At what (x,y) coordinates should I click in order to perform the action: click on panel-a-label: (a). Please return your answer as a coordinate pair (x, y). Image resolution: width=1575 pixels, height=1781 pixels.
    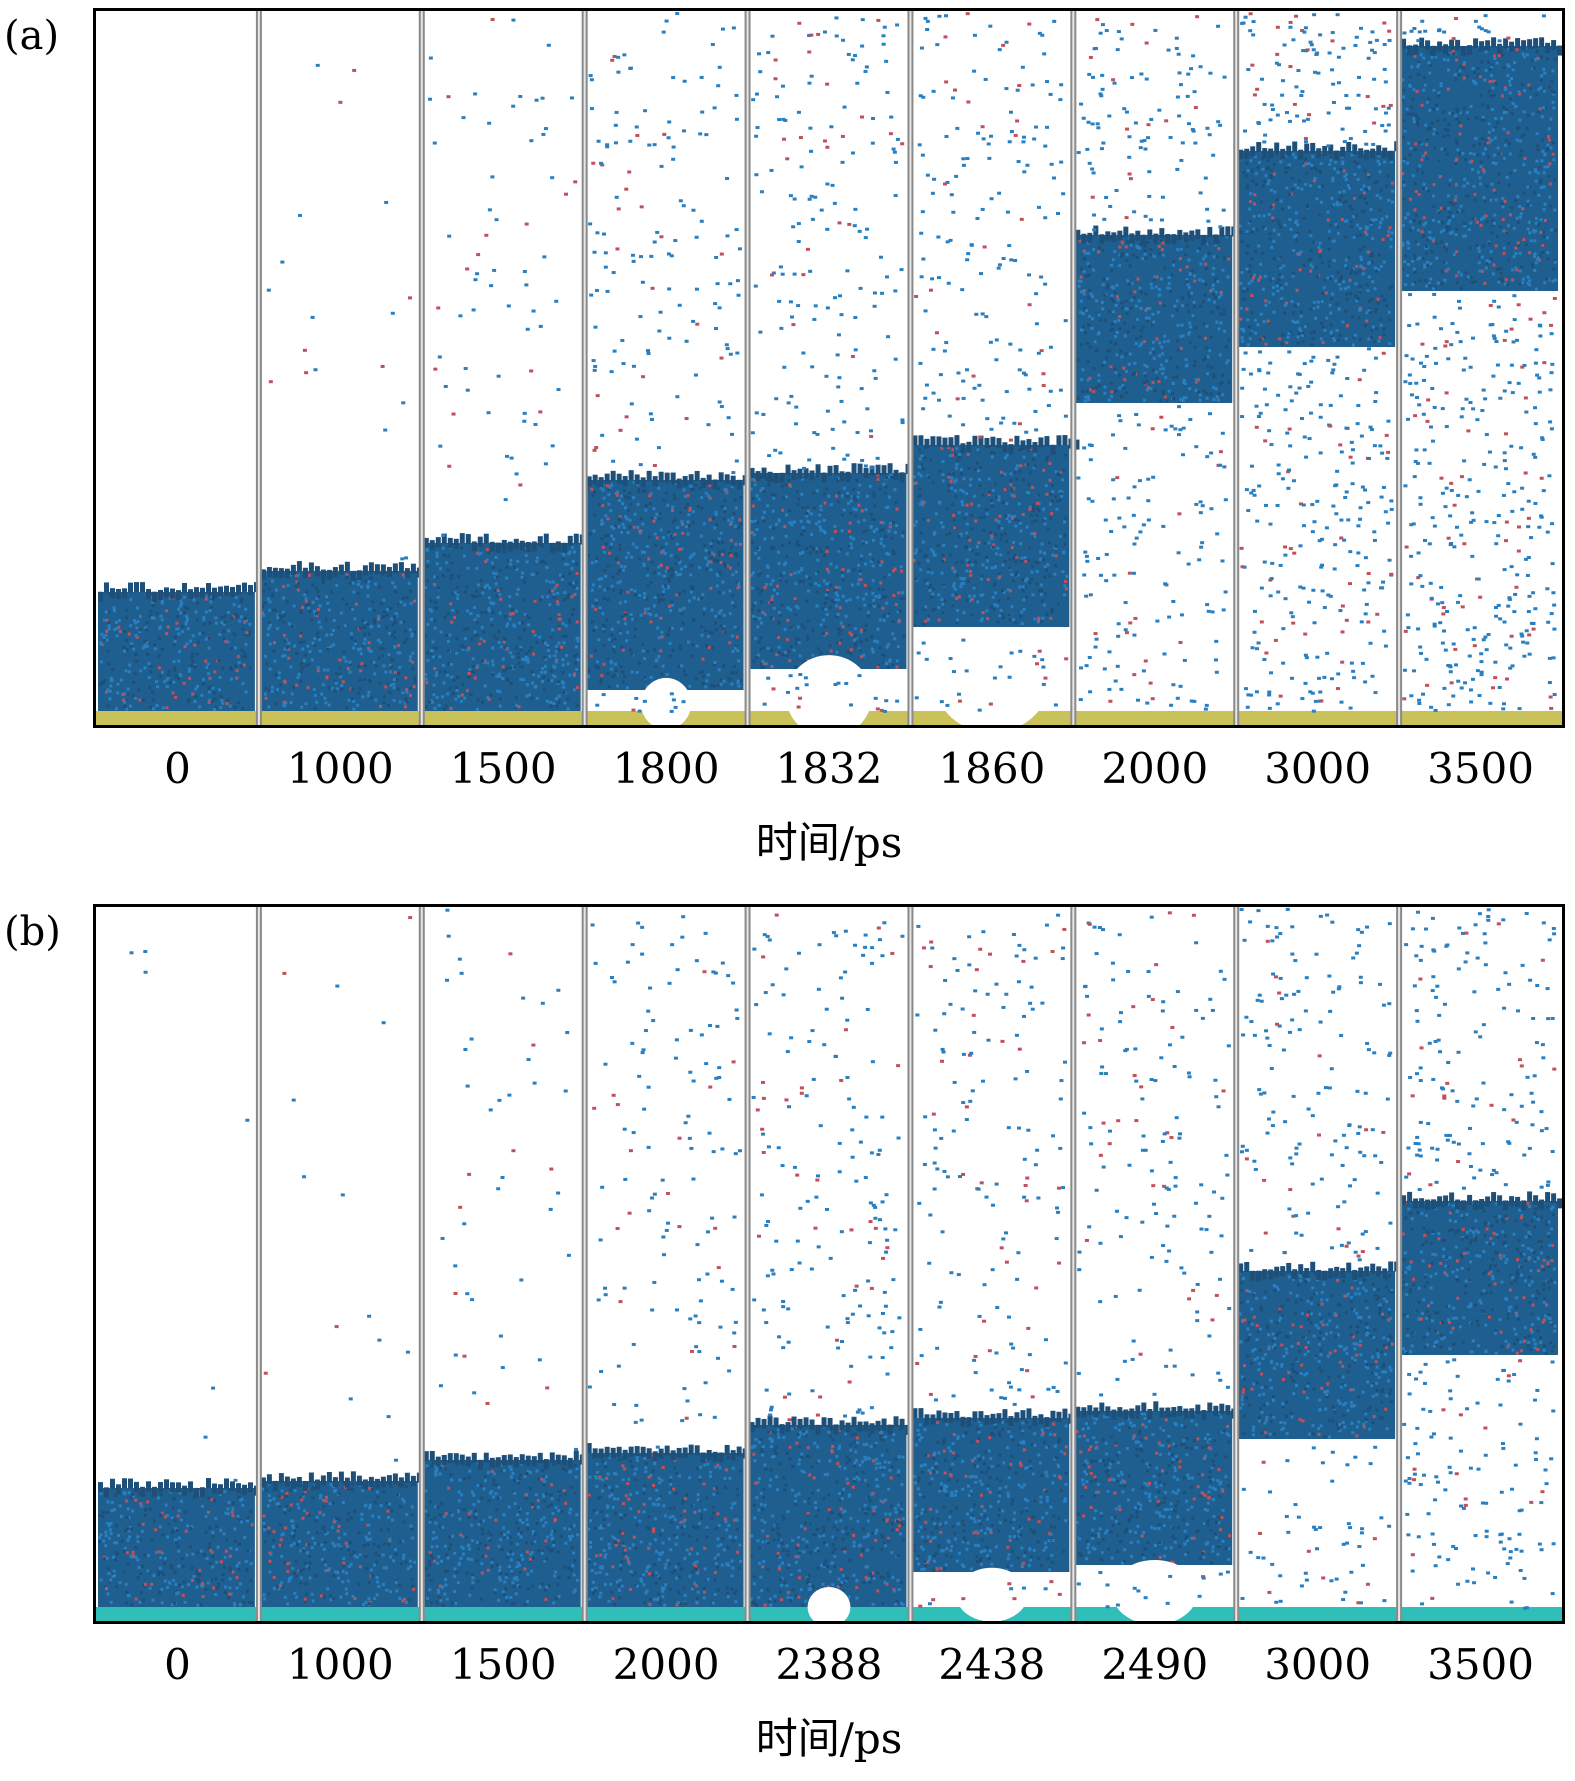
    Looking at the image, I should click on (32, 36).